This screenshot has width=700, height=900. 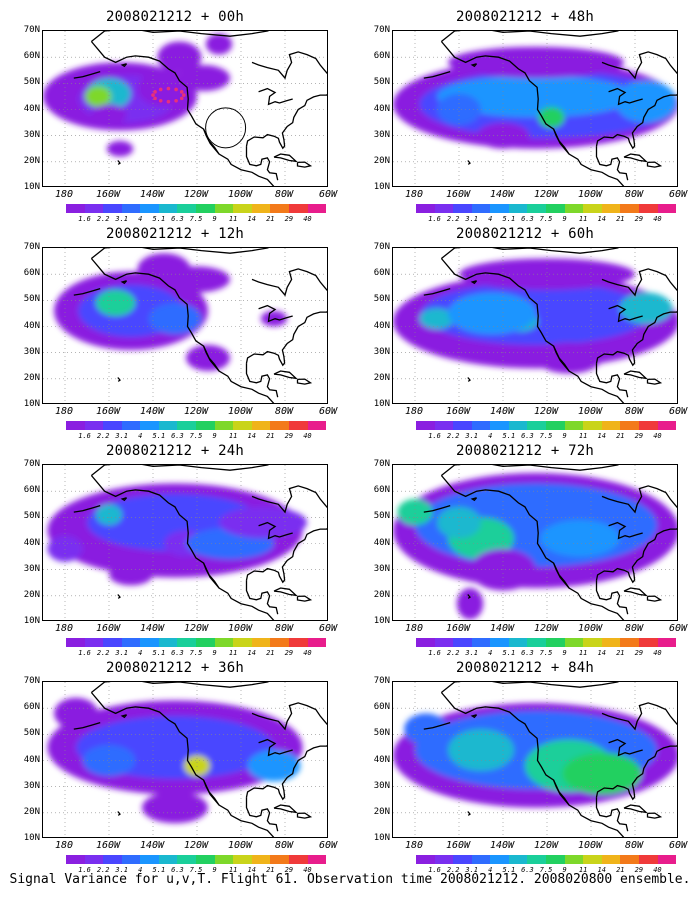 I want to click on panel-title: 2008021212 + 36h, so click(x=175, y=668).